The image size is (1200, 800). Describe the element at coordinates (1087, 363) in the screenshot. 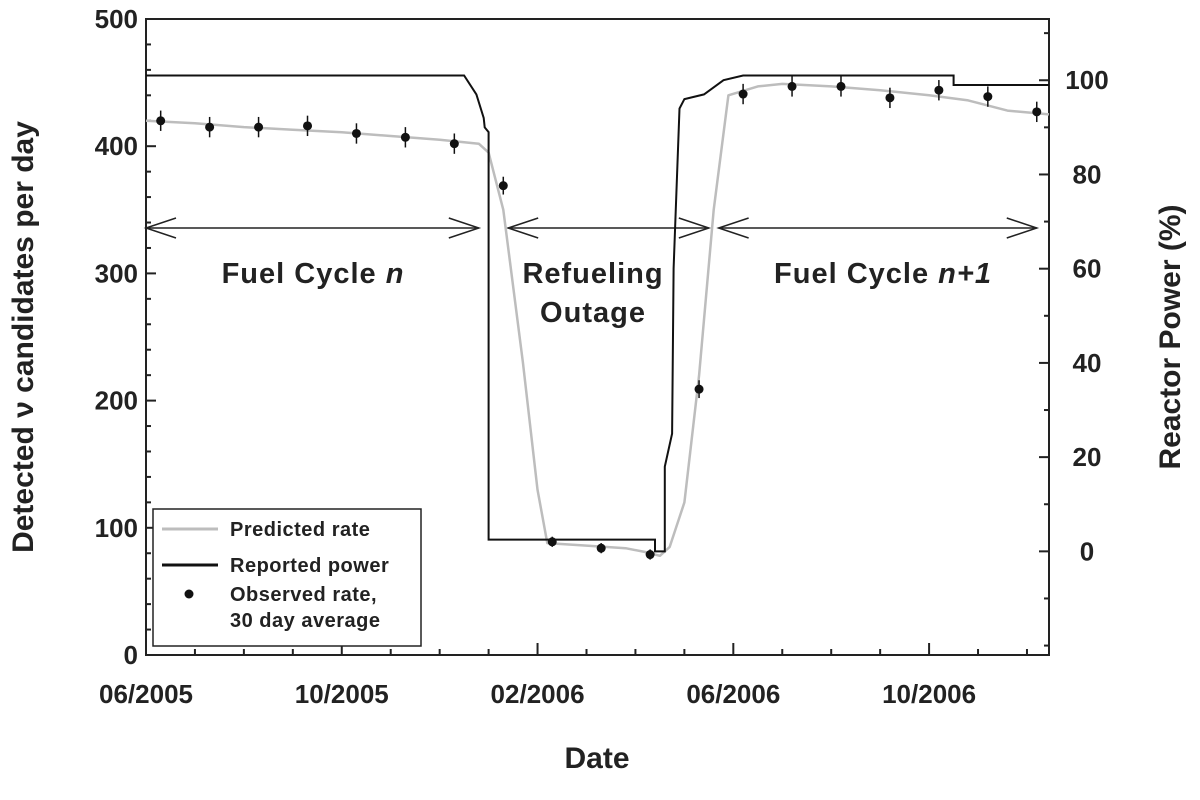

I see `y-right-tick-label: 40` at that location.